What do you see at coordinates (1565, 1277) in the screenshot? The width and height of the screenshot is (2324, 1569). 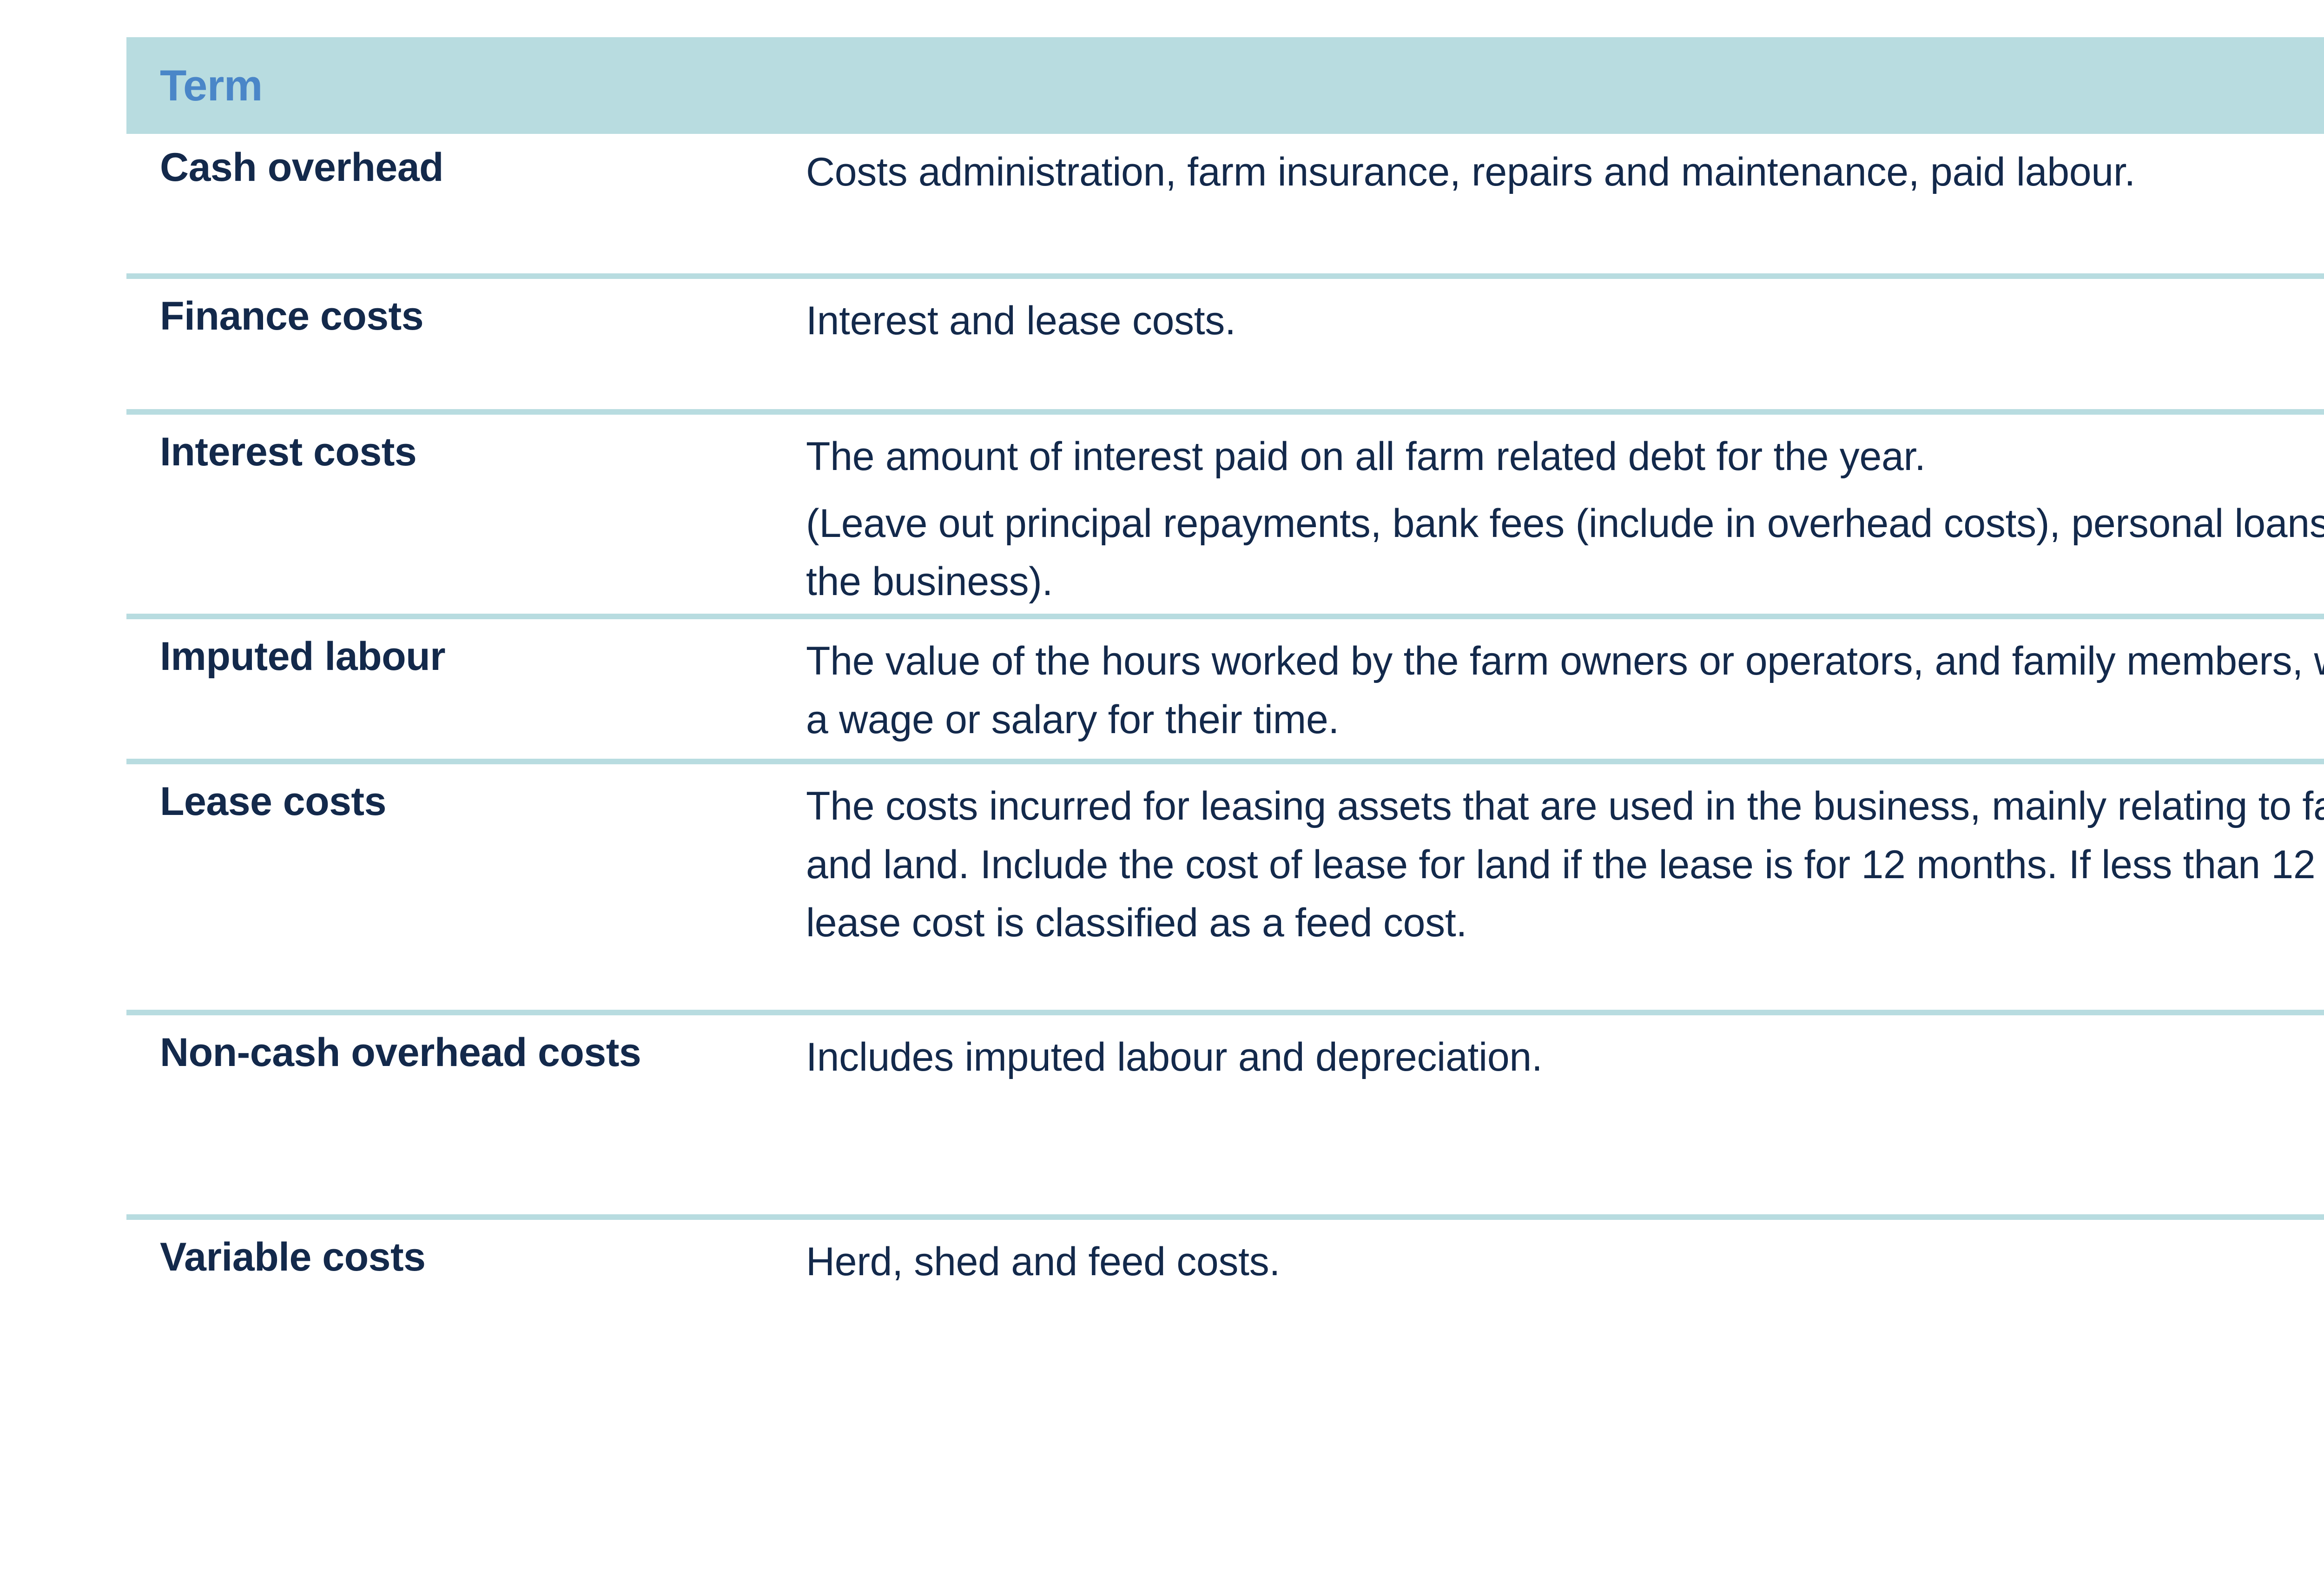 I see `definition-cell: Herd, shed and feed costs.` at bounding box center [1565, 1277].